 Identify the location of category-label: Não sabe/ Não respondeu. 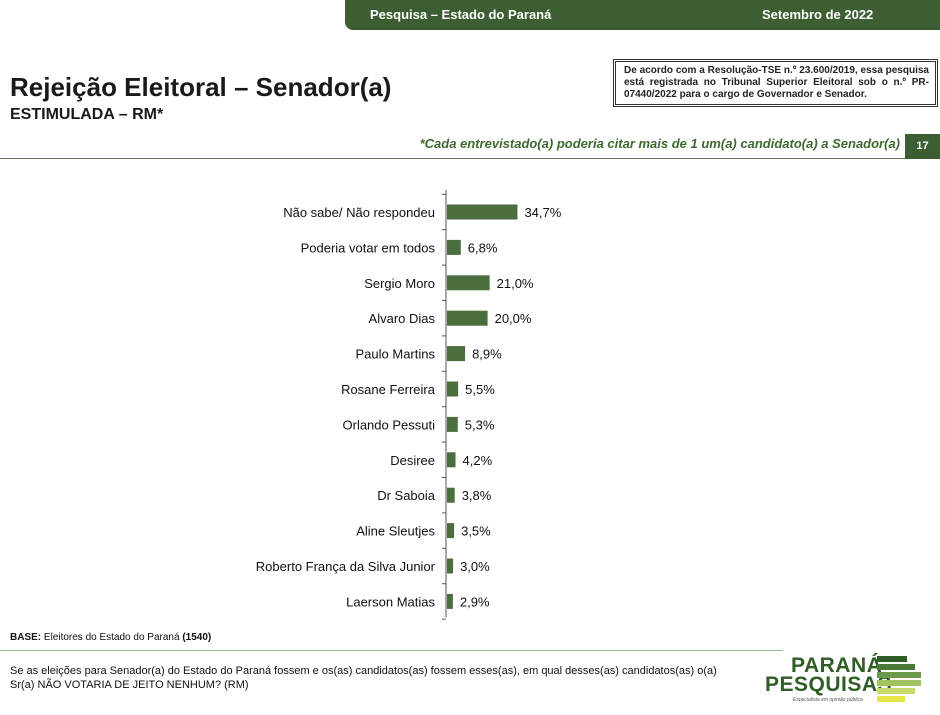
(359, 212).